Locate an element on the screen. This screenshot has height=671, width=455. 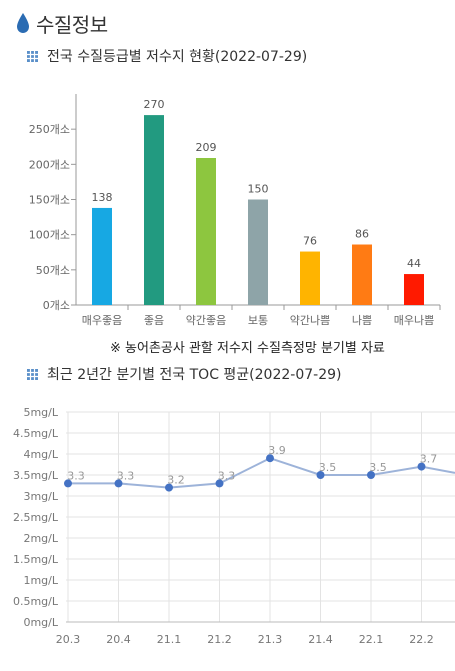
y-tick-label: 5mg/L is located at coordinates (40, 412).